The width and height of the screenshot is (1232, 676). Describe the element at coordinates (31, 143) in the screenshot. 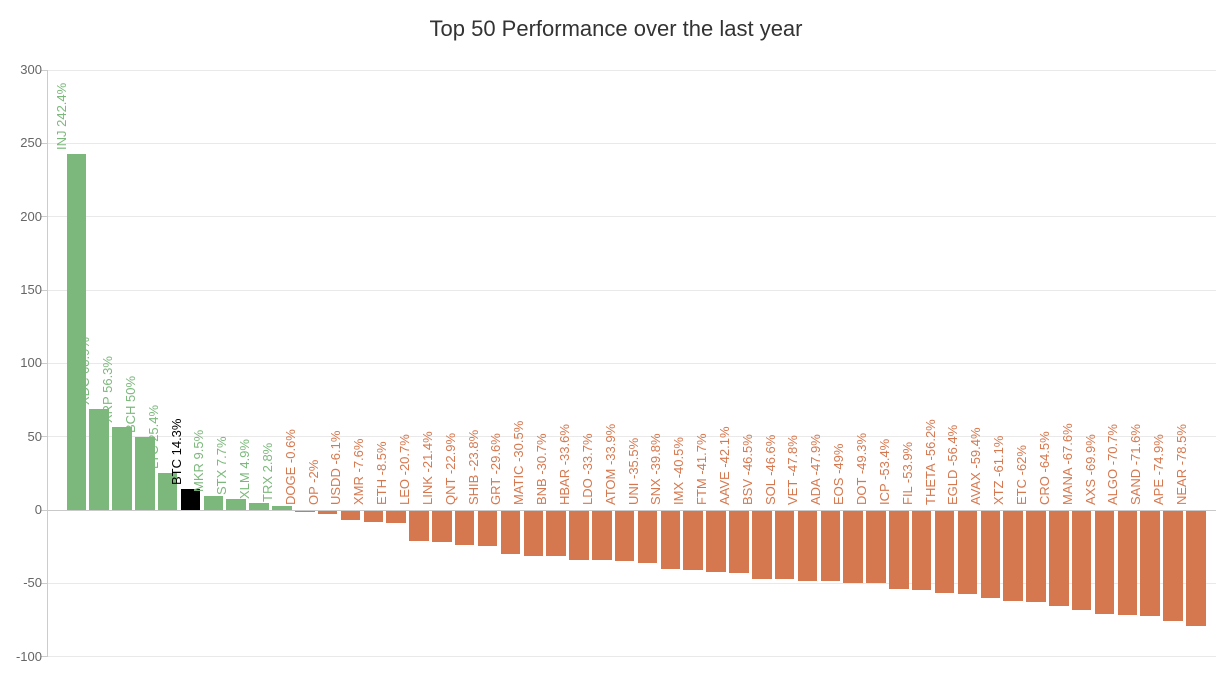

I see `y-axis-tick-label: 250` at that location.